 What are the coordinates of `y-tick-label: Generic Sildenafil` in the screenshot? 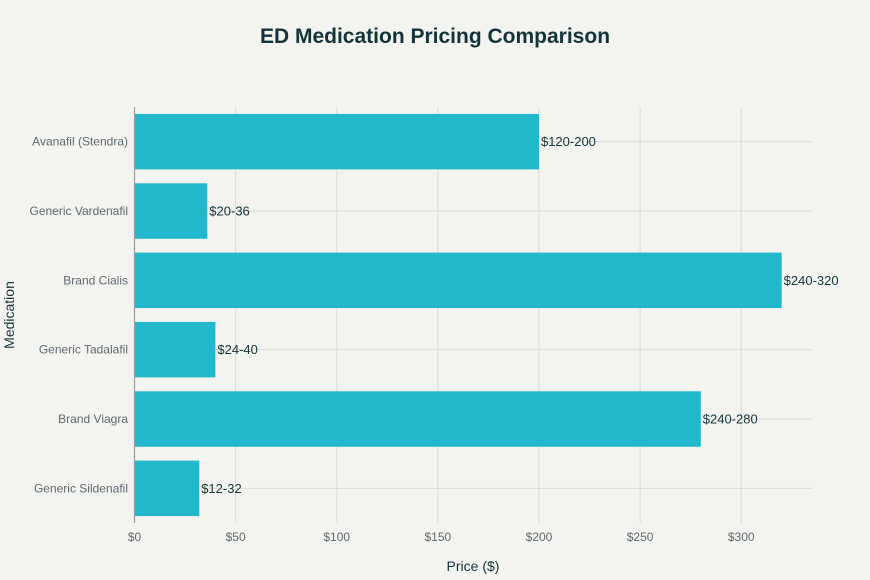 It's located at (81, 488).